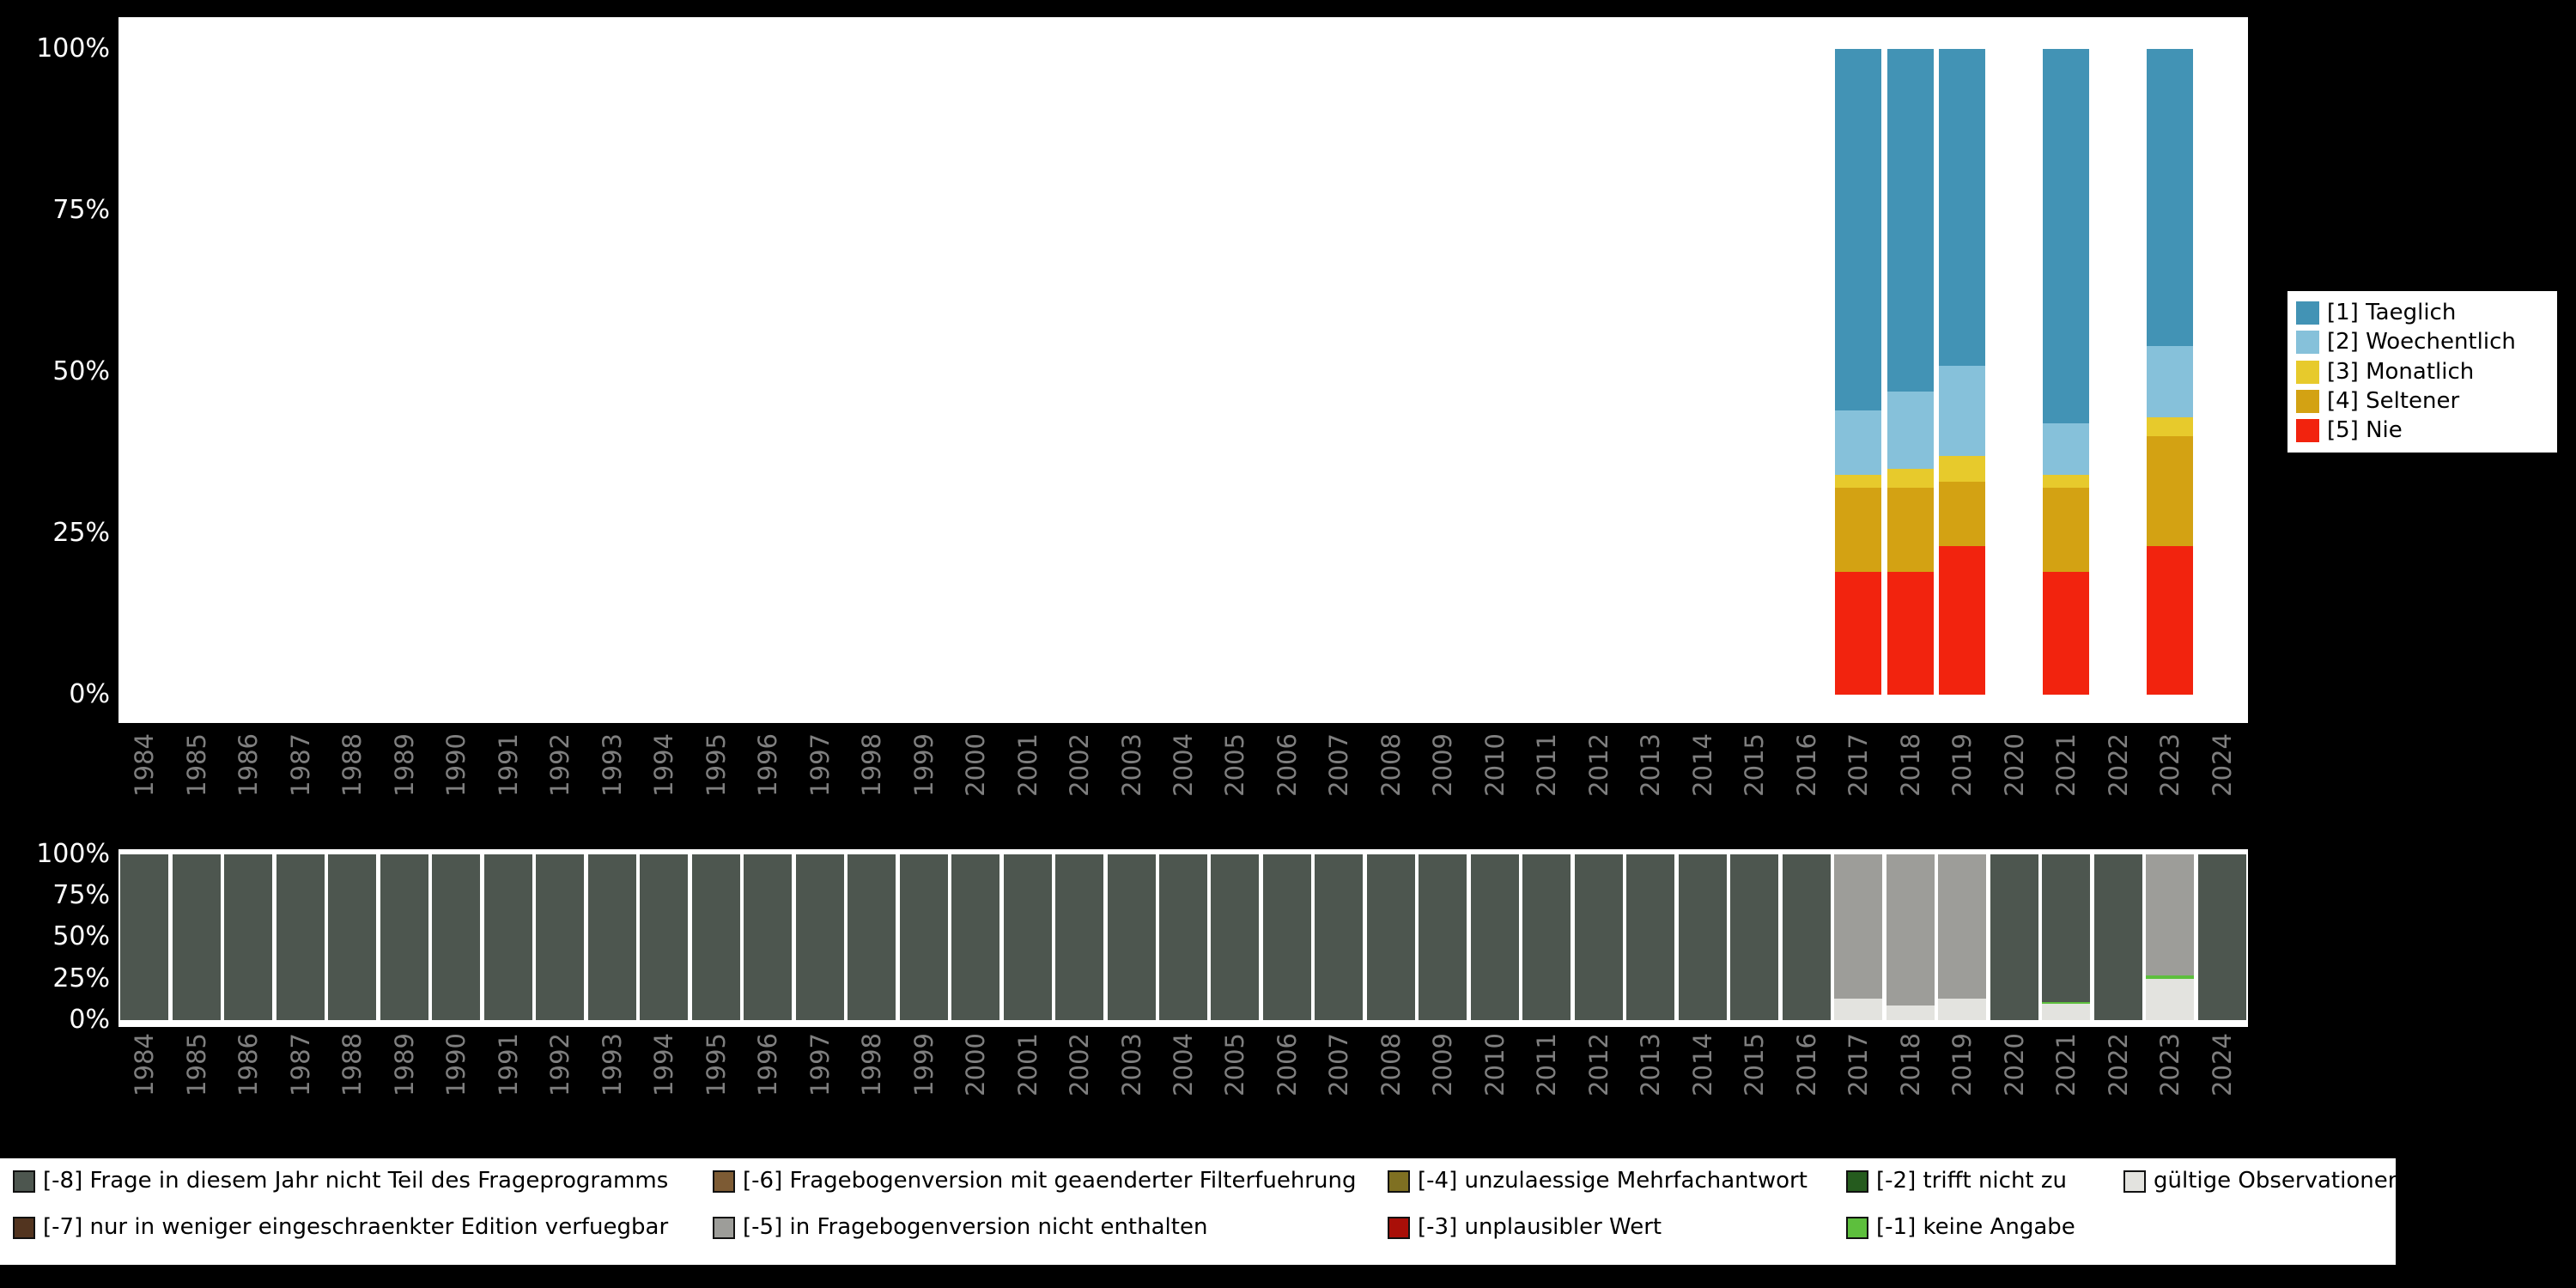 The height and width of the screenshot is (1288, 2576). I want to click on legend-item: [2] Woechentlich, so click(2422, 343).